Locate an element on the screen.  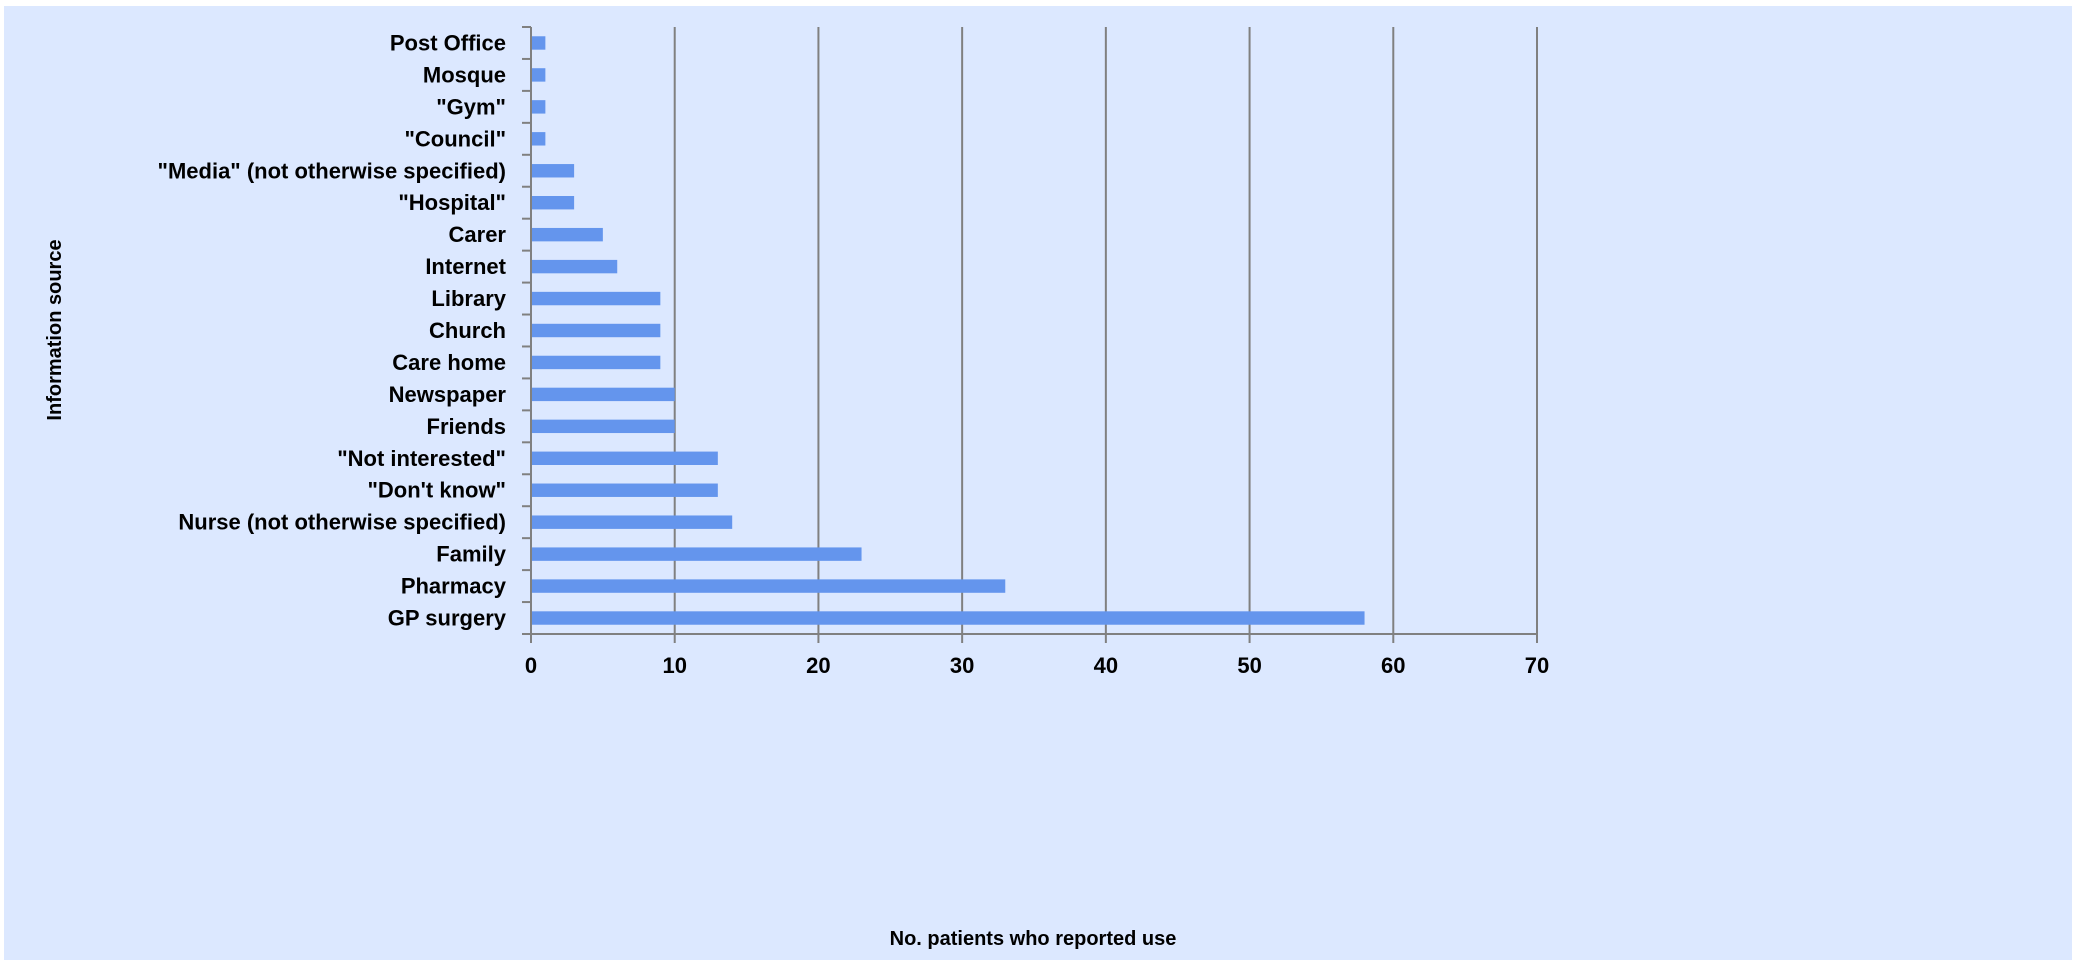
category-label: Mosque is located at coordinates (464, 74).